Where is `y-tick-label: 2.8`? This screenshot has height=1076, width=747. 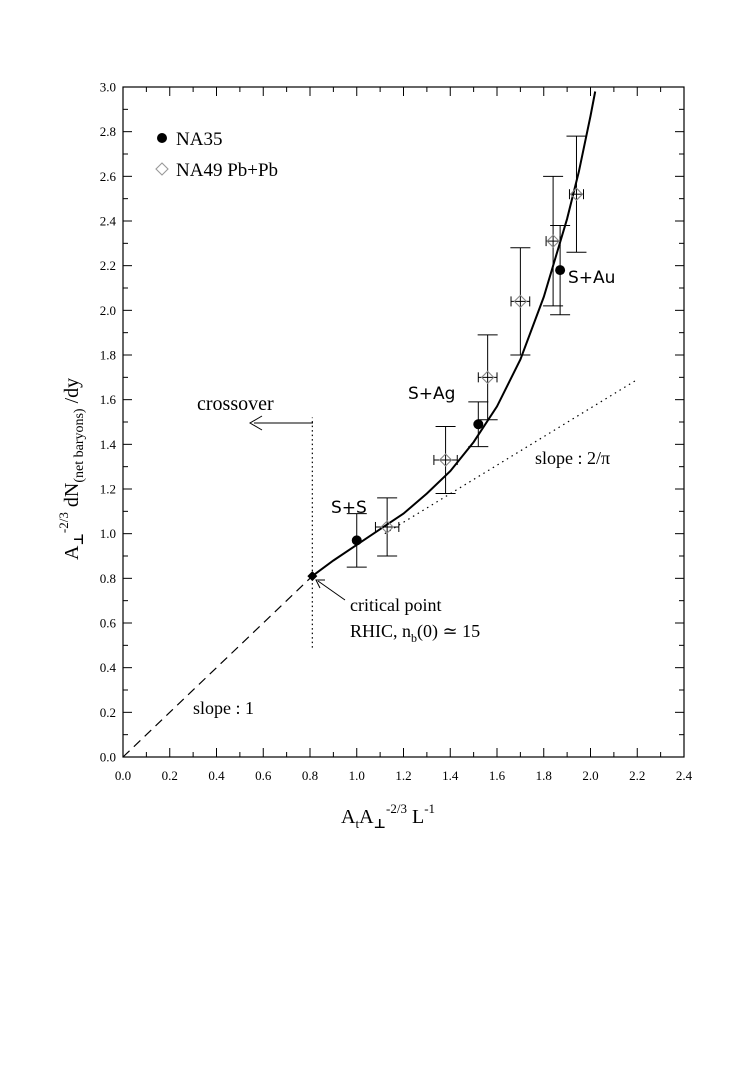
y-tick-label: 2.8 is located at coordinates (108, 131).